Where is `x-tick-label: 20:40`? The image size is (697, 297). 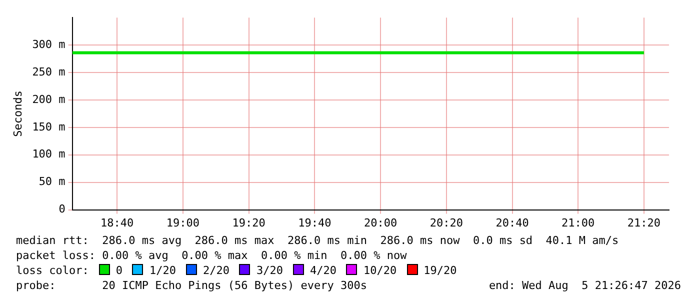 x-tick-label: 20:40 is located at coordinates (512, 223).